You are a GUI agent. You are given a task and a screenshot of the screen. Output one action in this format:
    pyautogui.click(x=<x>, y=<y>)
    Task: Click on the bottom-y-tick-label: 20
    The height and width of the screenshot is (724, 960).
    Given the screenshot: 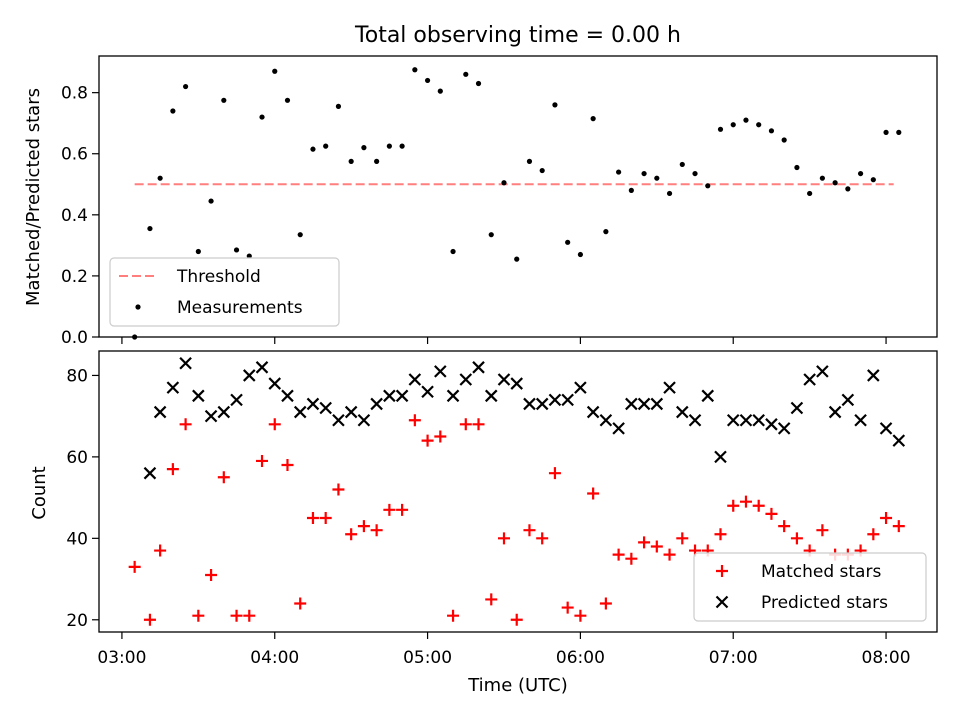 What is the action you would take?
    pyautogui.click(x=77, y=621)
    